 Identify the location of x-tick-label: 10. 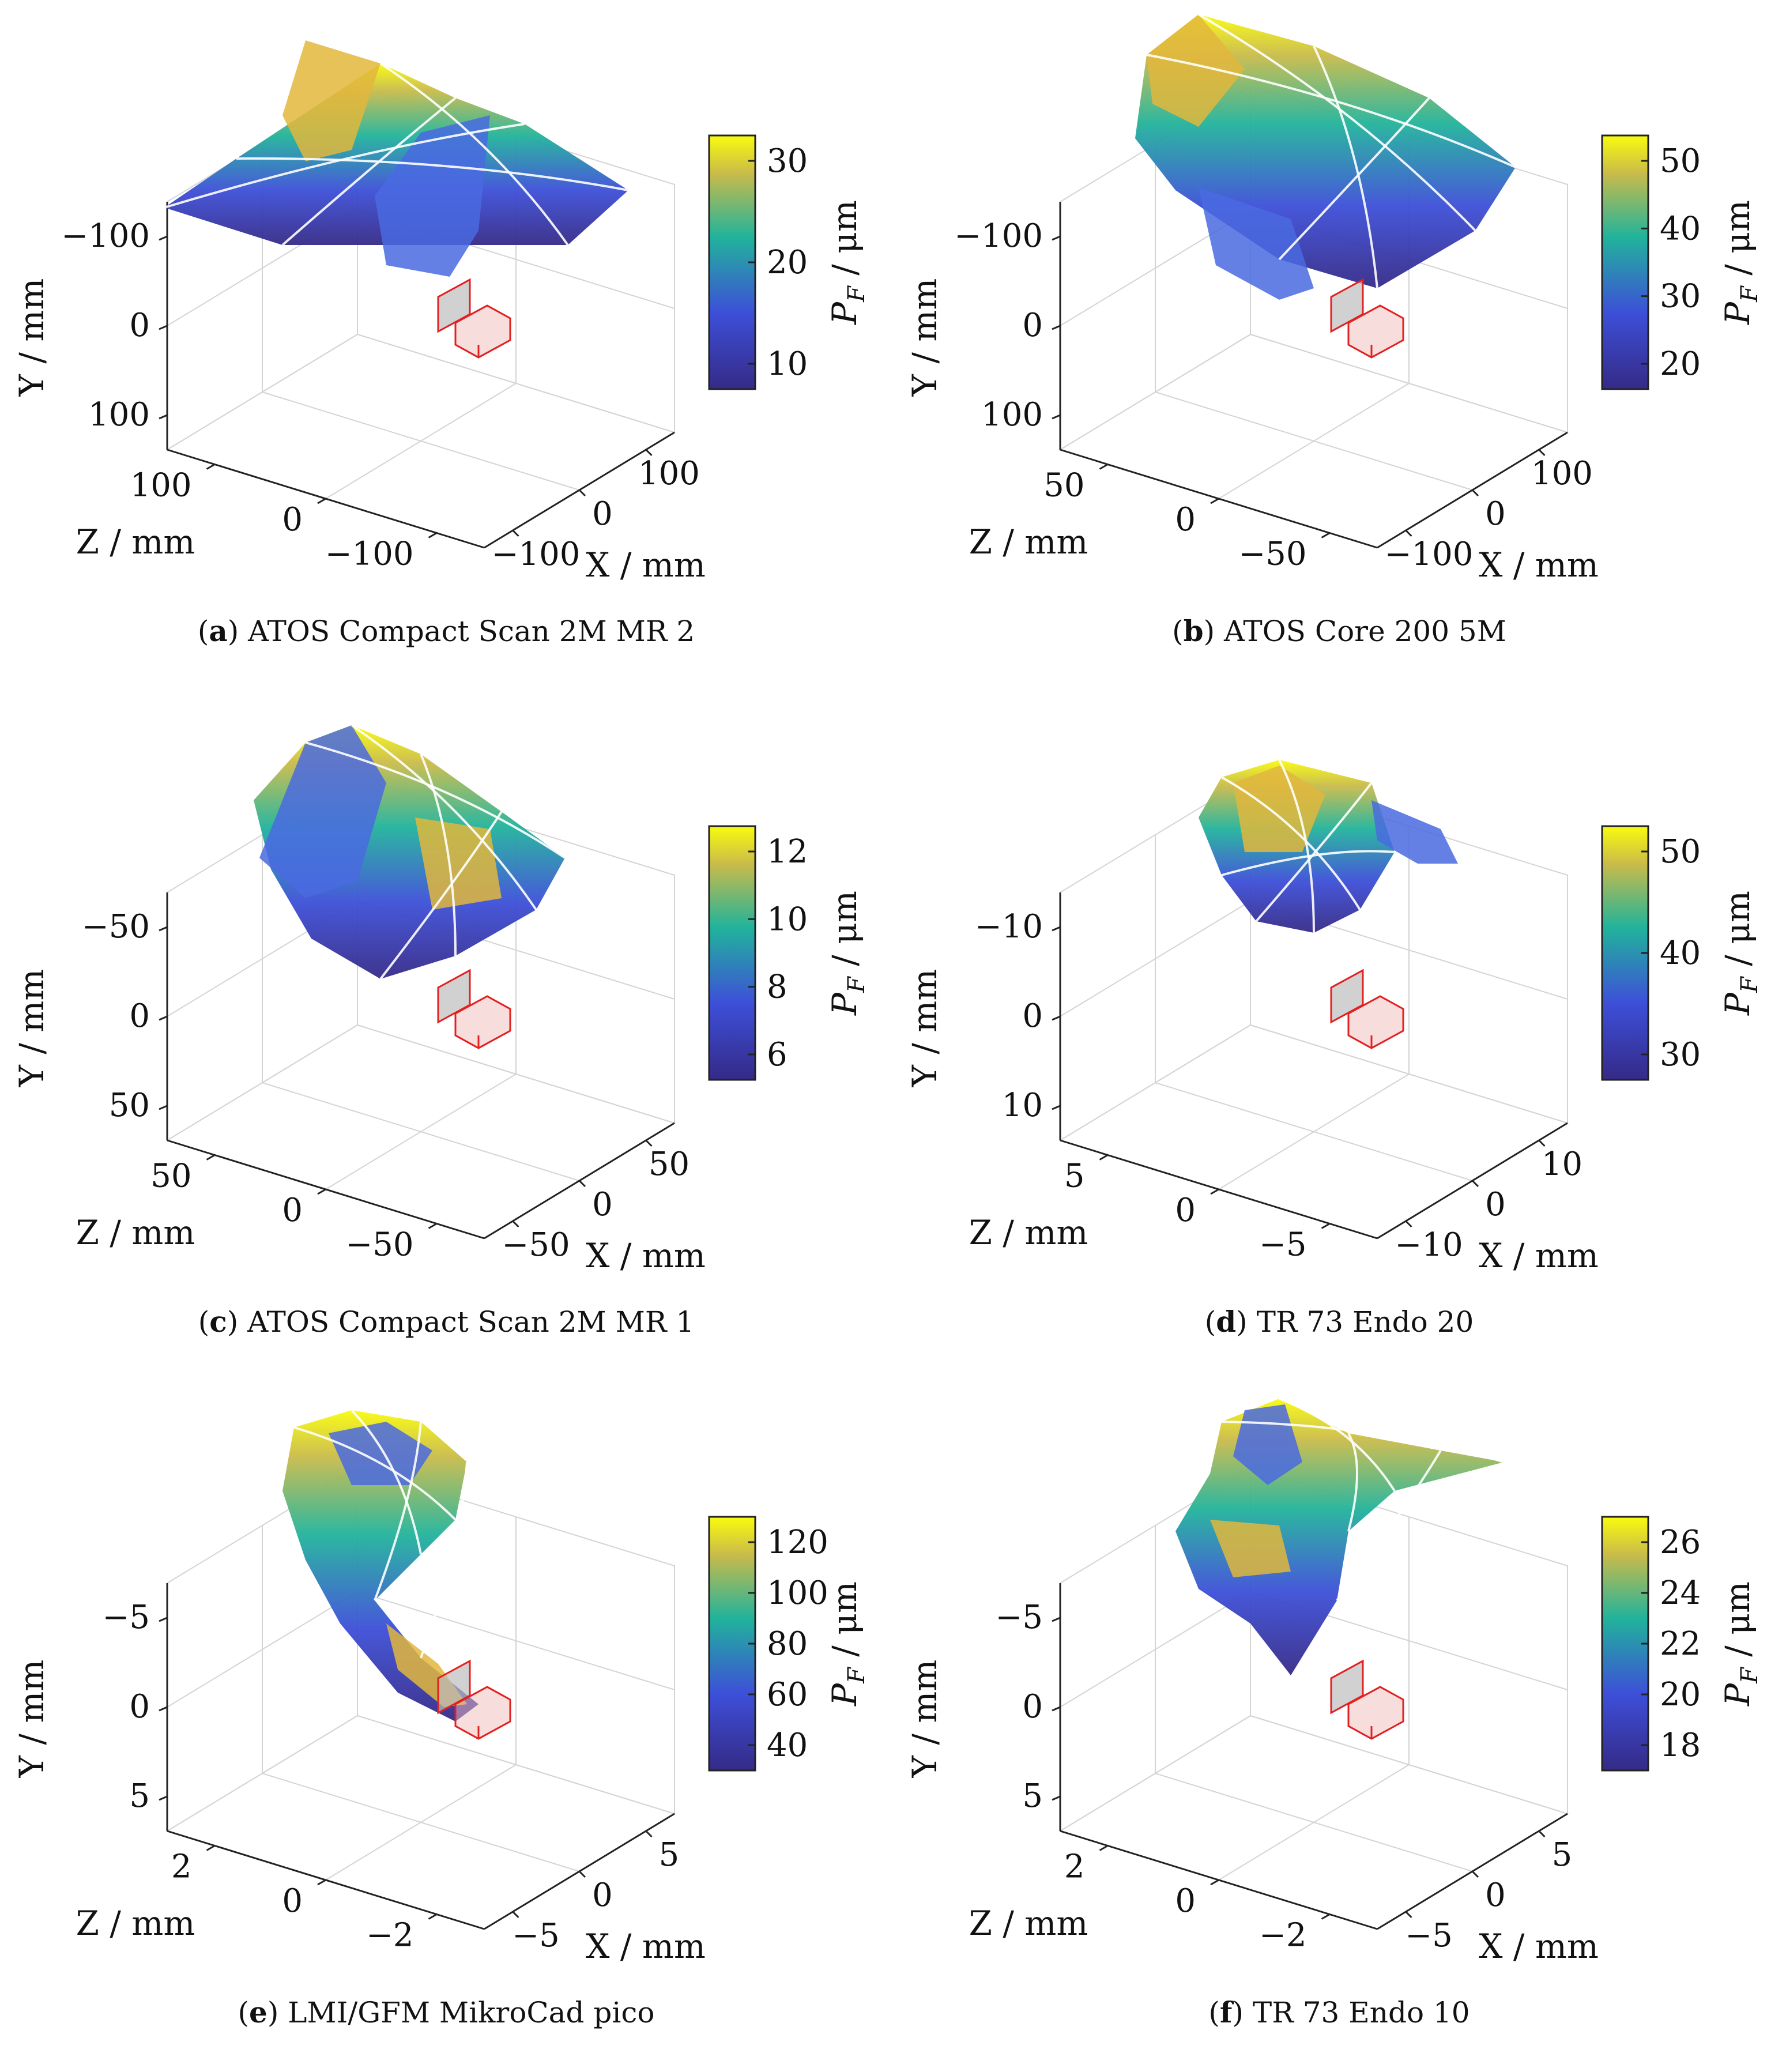
(1562, 1164).